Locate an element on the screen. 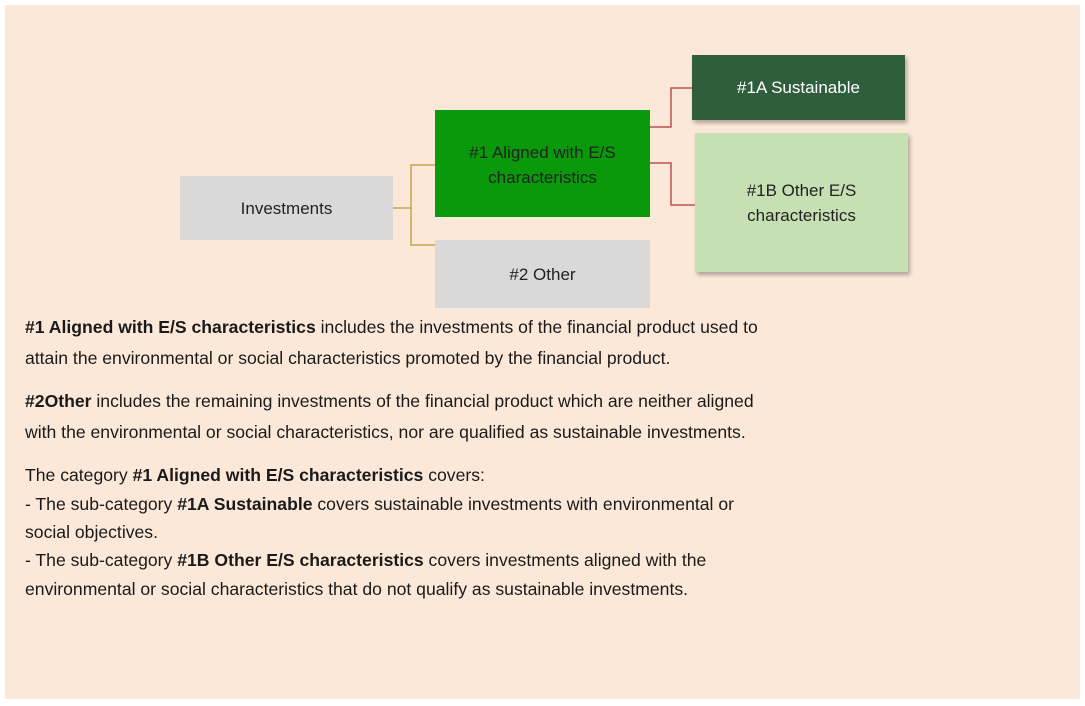 The width and height of the screenshot is (1085, 706). node-label: #2 Other is located at coordinates (542, 274).